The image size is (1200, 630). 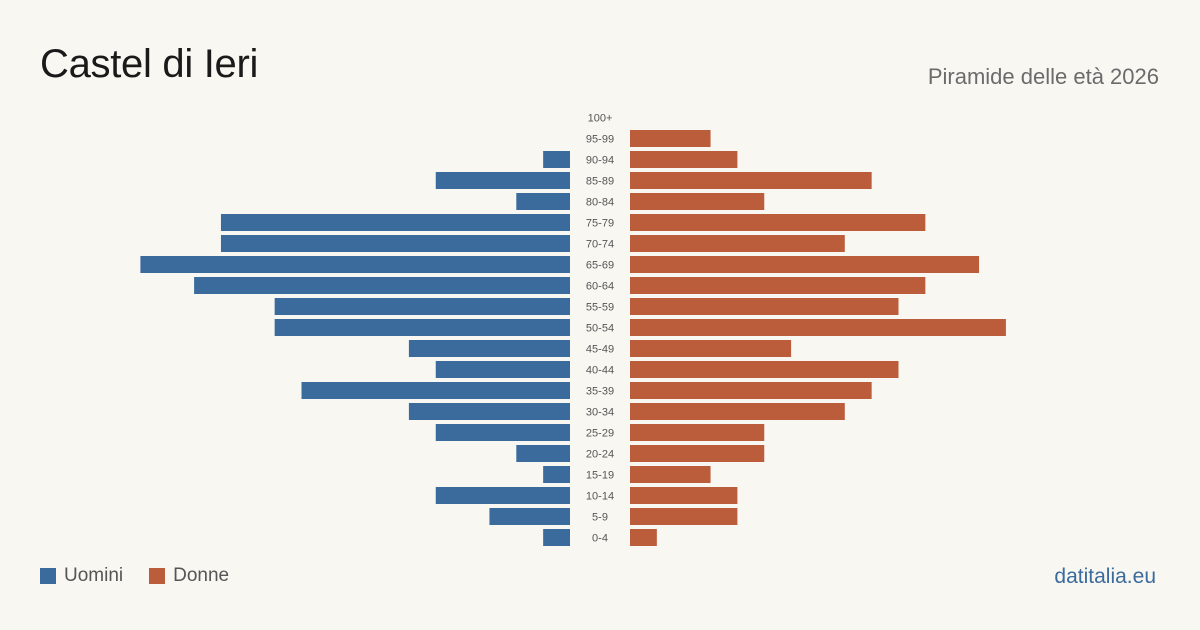 What do you see at coordinates (201, 575) in the screenshot?
I see `legend-label-women: Donne` at bounding box center [201, 575].